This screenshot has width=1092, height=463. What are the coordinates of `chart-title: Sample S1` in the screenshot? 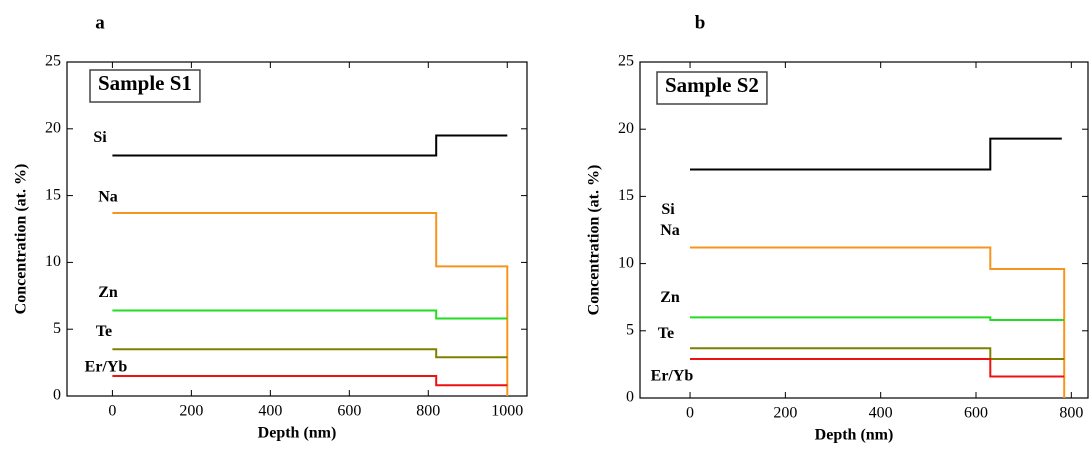 It's located at (145, 83).